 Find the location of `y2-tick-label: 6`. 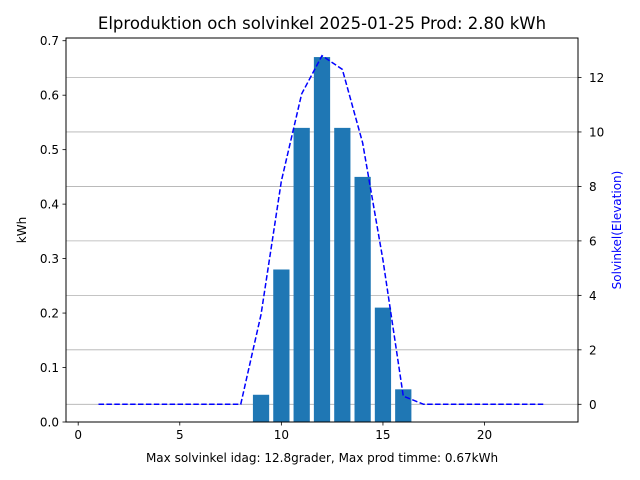

y2-tick-label: 6 is located at coordinates (593, 241).